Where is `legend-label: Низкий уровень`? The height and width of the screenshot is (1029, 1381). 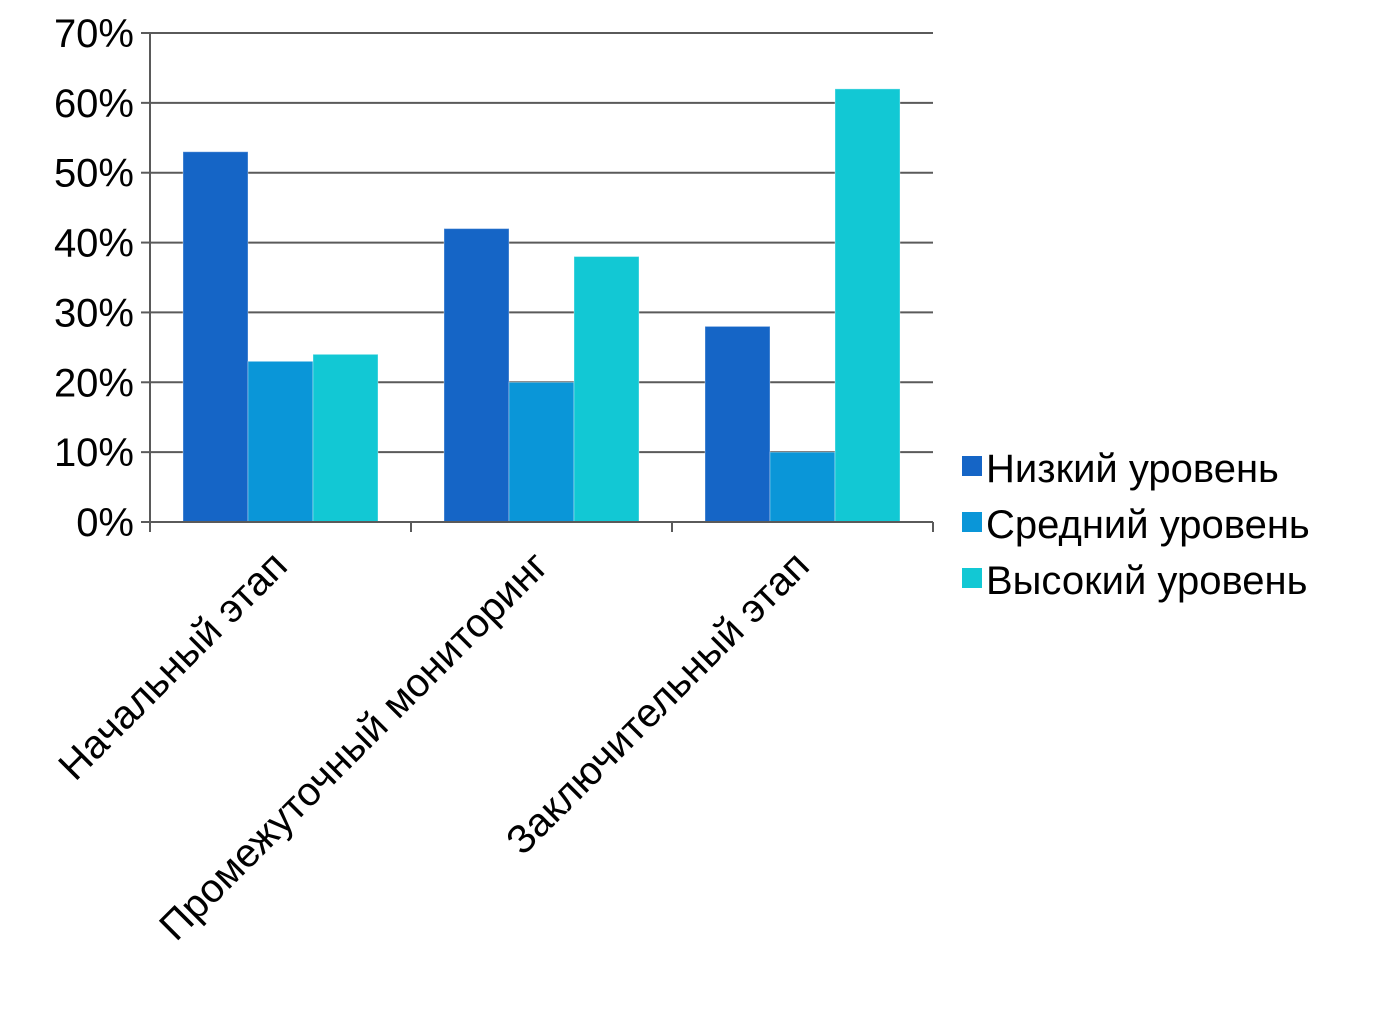
legend-label: Низкий уровень is located at coordinates (1132, 469).